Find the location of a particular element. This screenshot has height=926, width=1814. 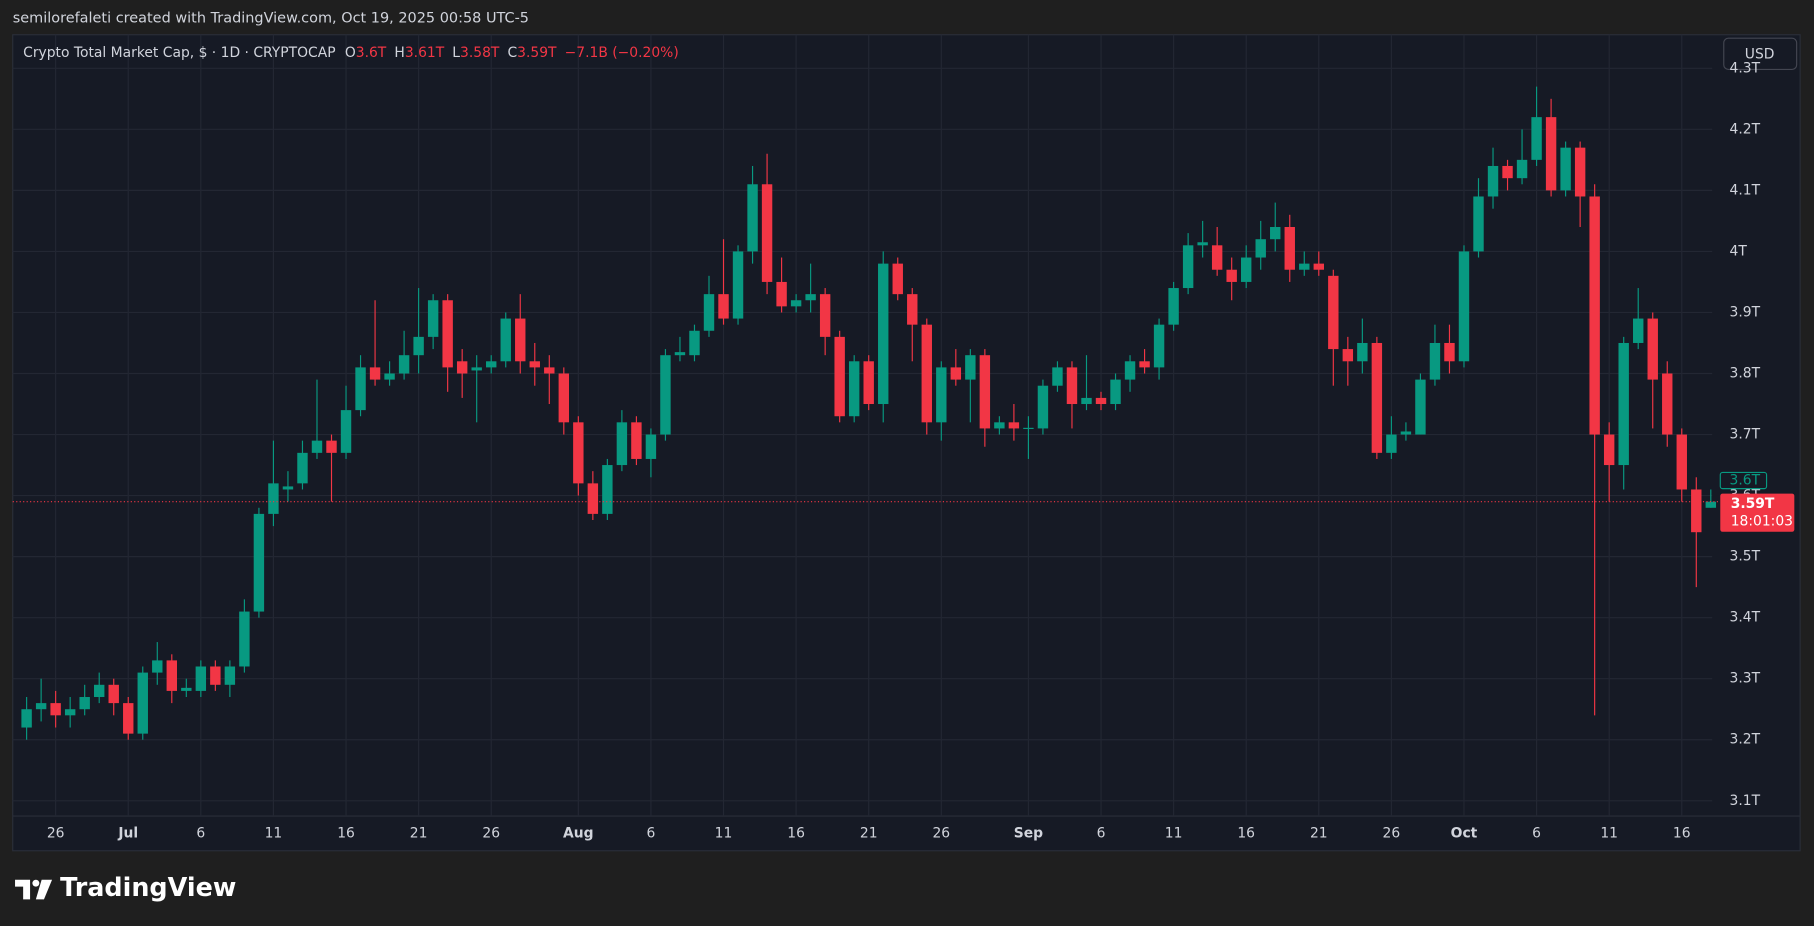

legend-value: 3.59T is located at coordinates (537, 53).